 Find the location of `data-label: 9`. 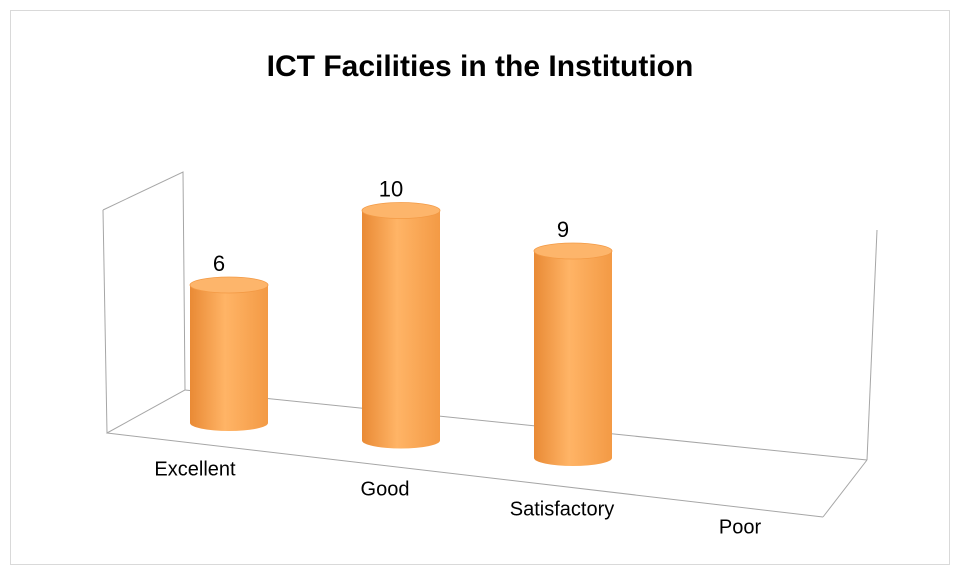

data-label: 9 is located at coordinates (563, 229).